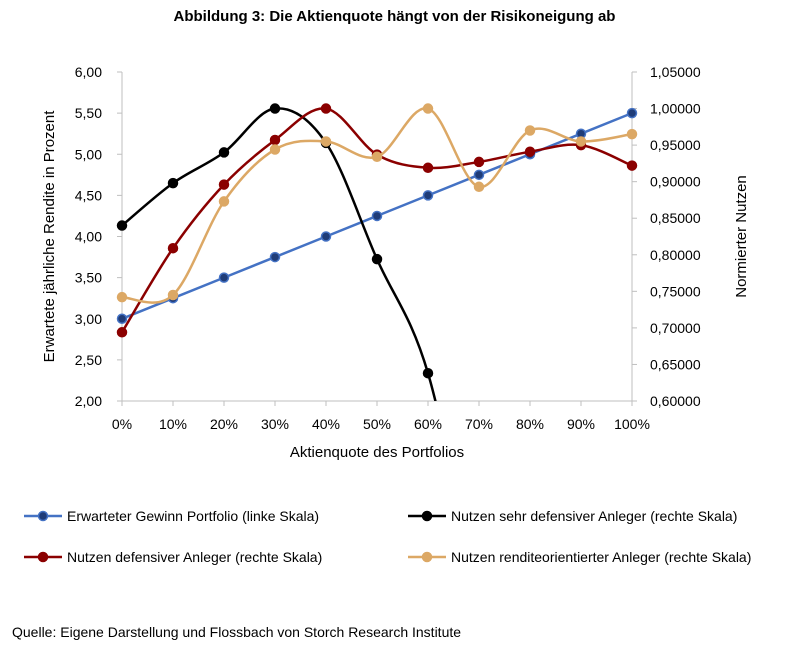 This screenshot has width=789, height=661. What do you see at coordinates (43, 557) in the screenshot?
I see `legend-swatch-darkred` at bounding box center [43, 557].